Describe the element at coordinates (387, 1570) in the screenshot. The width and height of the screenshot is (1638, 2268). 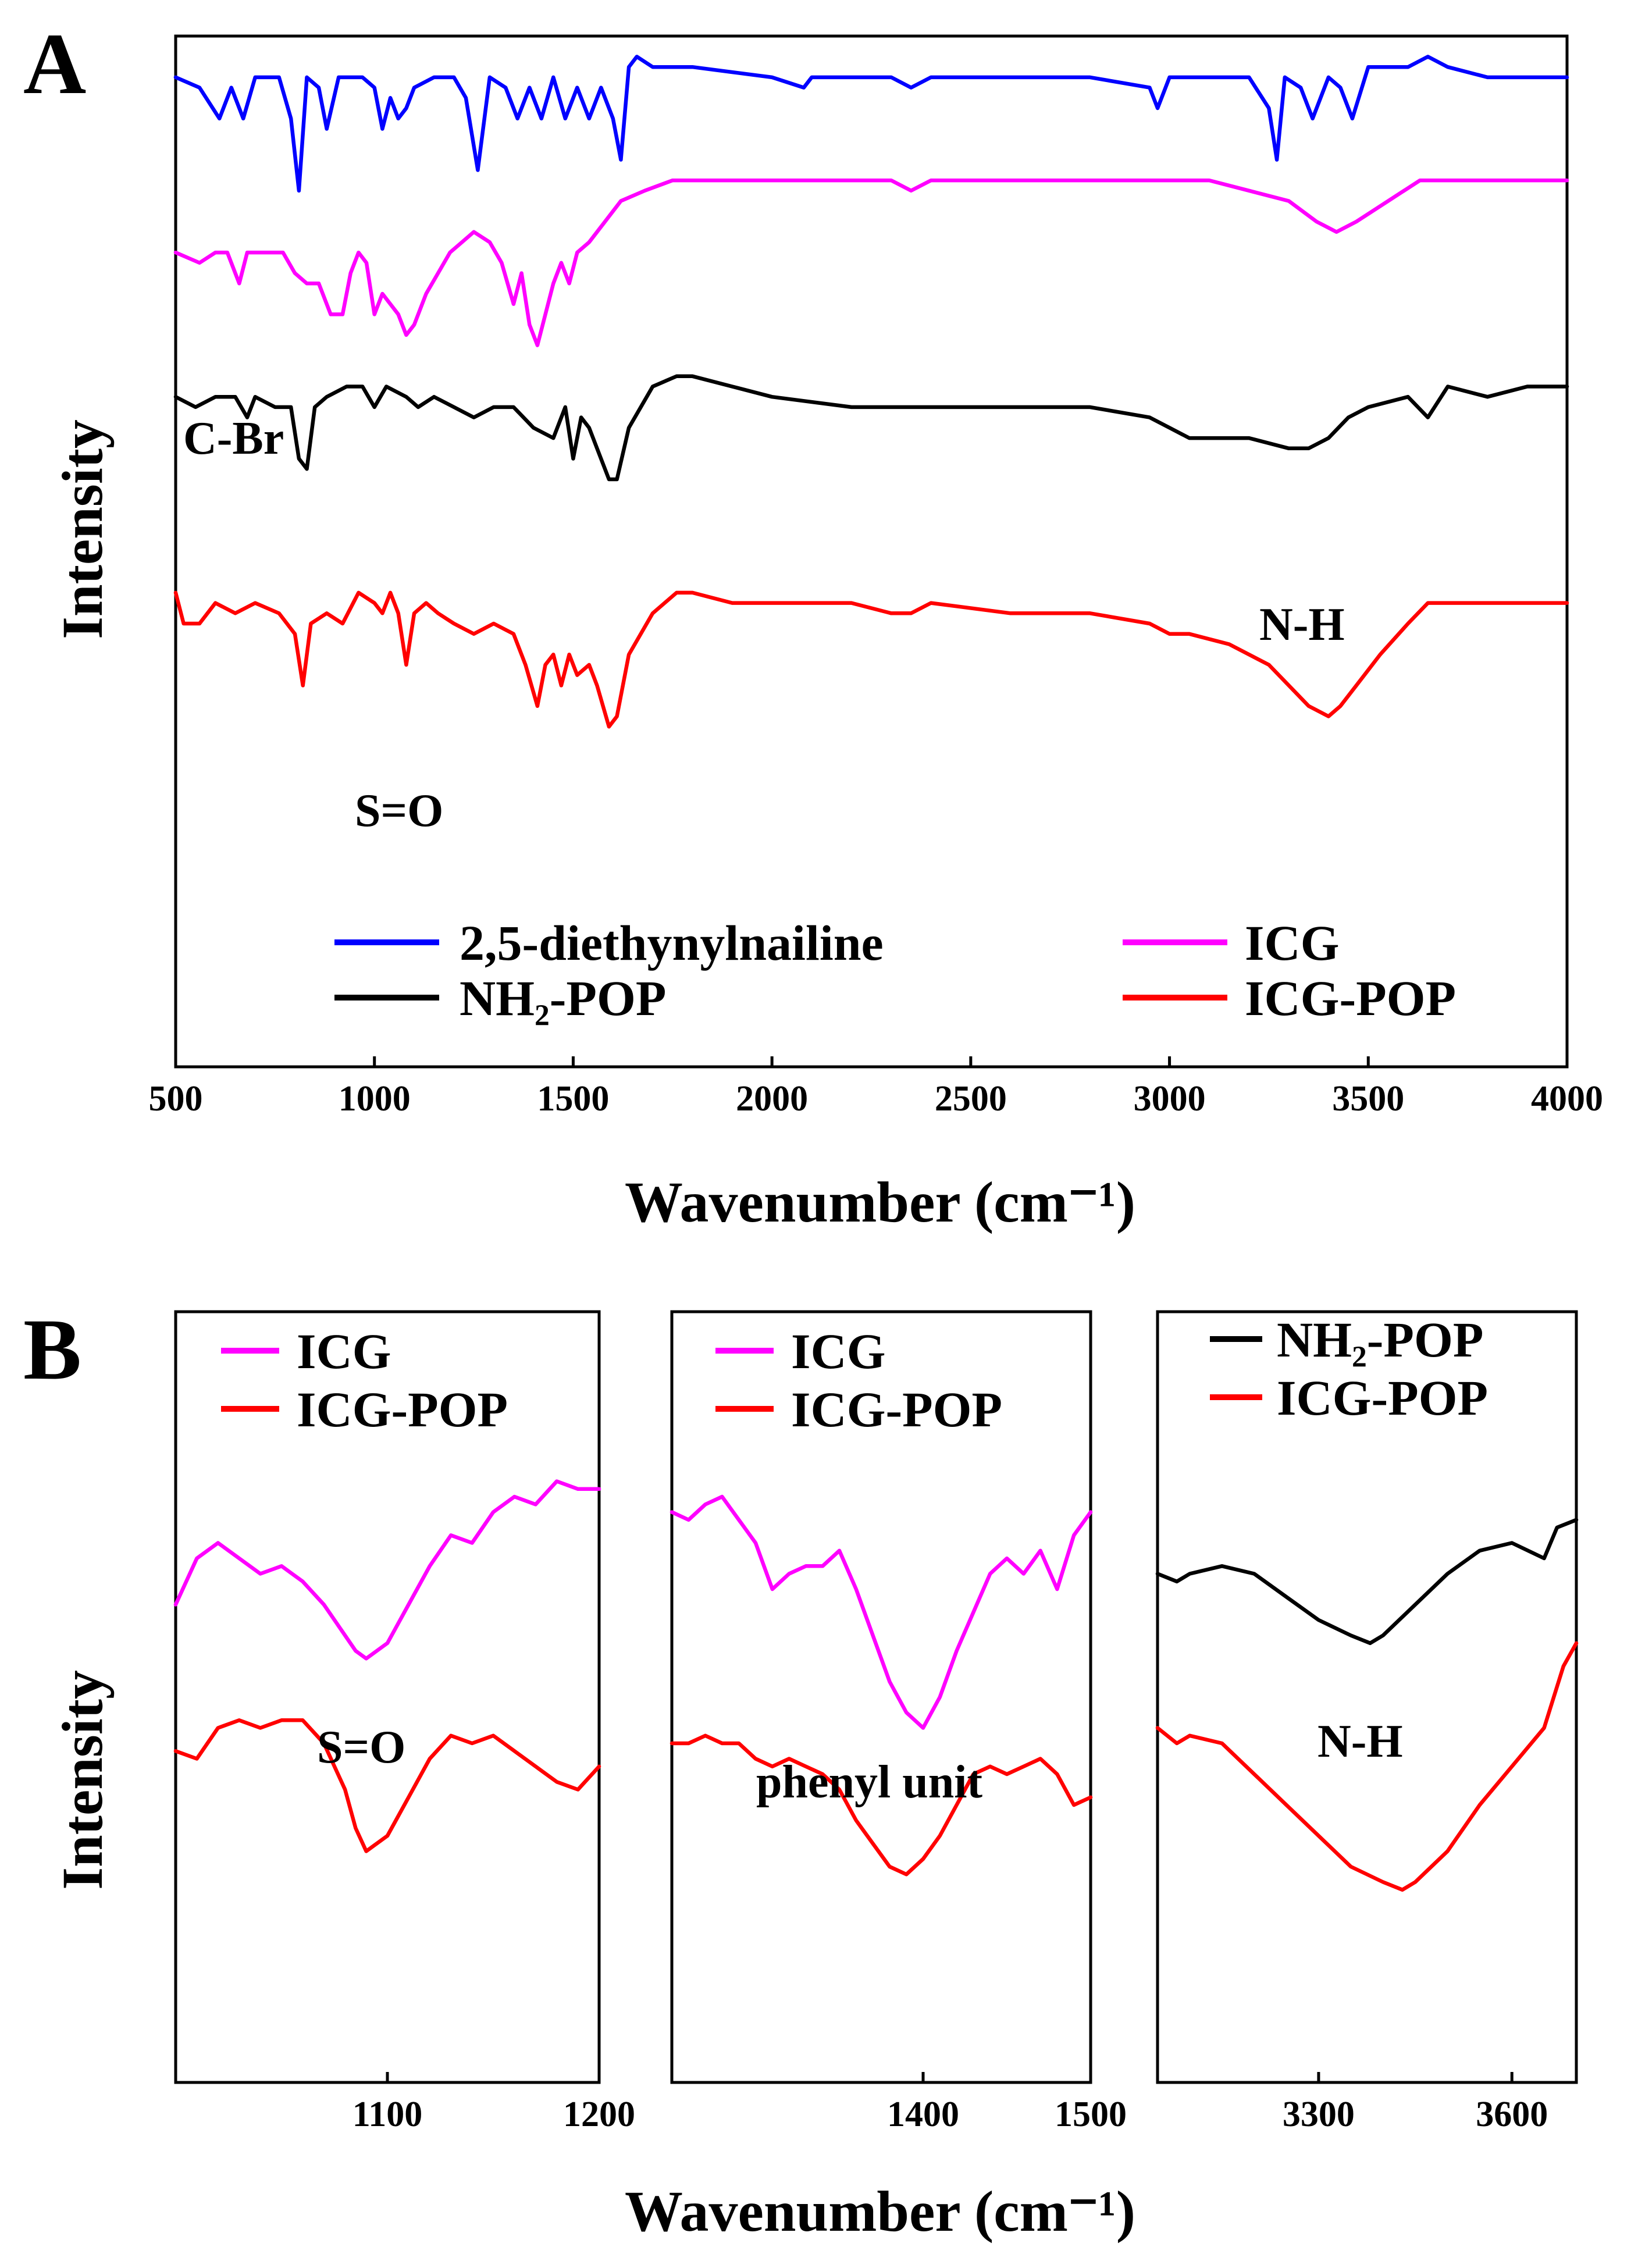
I see `series-icg-b1` at that location.